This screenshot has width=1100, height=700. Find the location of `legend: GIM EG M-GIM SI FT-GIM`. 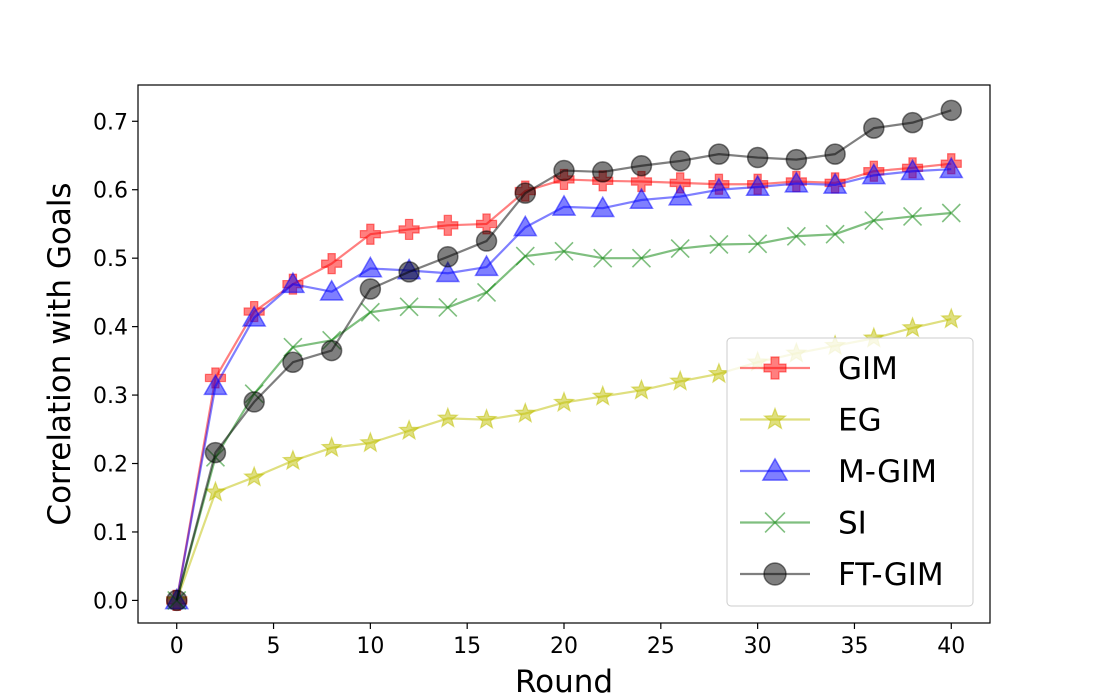

legend: GIM EG M-GIM SI FT-GIM is located at coordinates (850, 472).